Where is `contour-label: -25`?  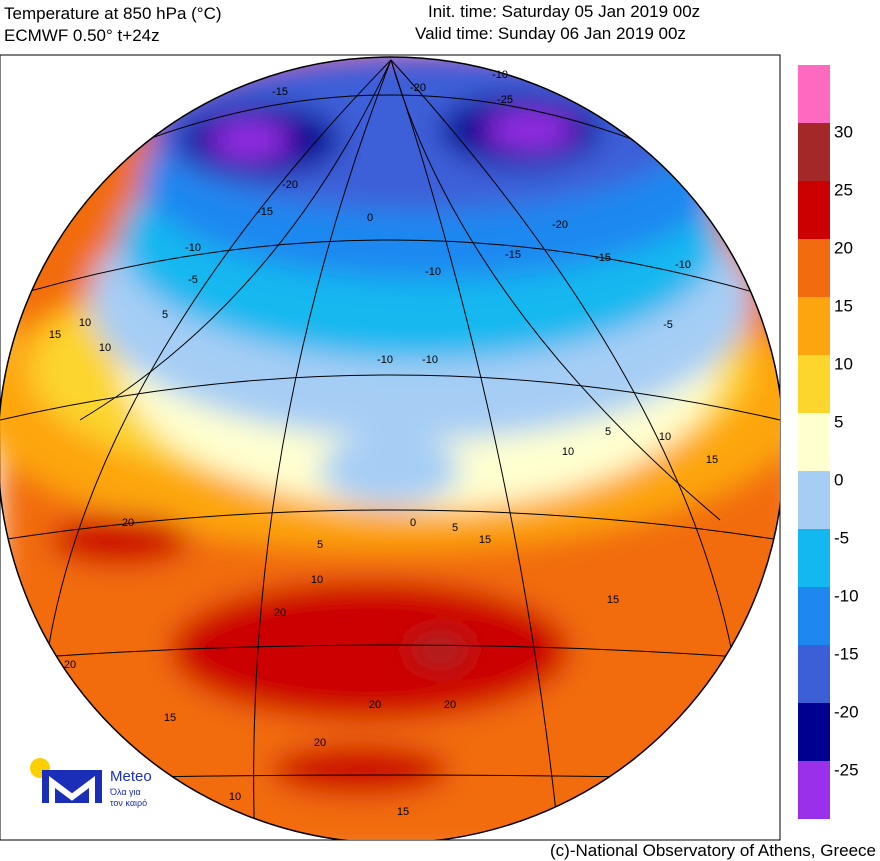
contour-label: -25 is located at coordinates (505, 100).